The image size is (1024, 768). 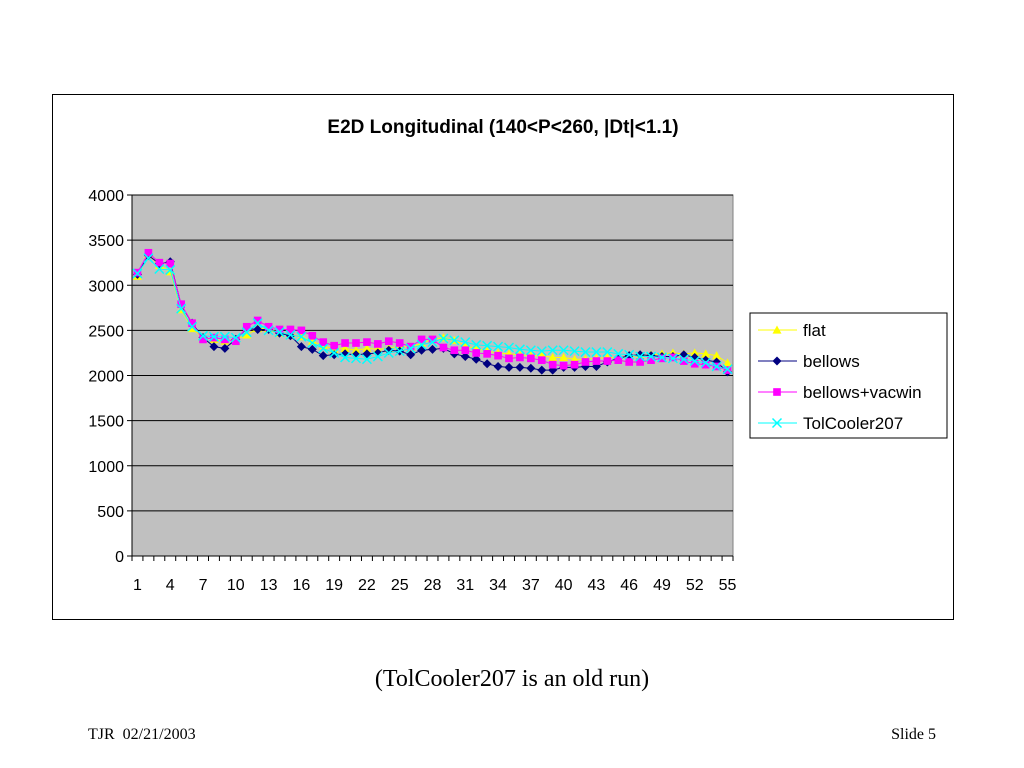 What do you see at coordinates (853, 423) in the screenshot?
I see `legend-label: TolCooler207` at bounding box center [853, 423].